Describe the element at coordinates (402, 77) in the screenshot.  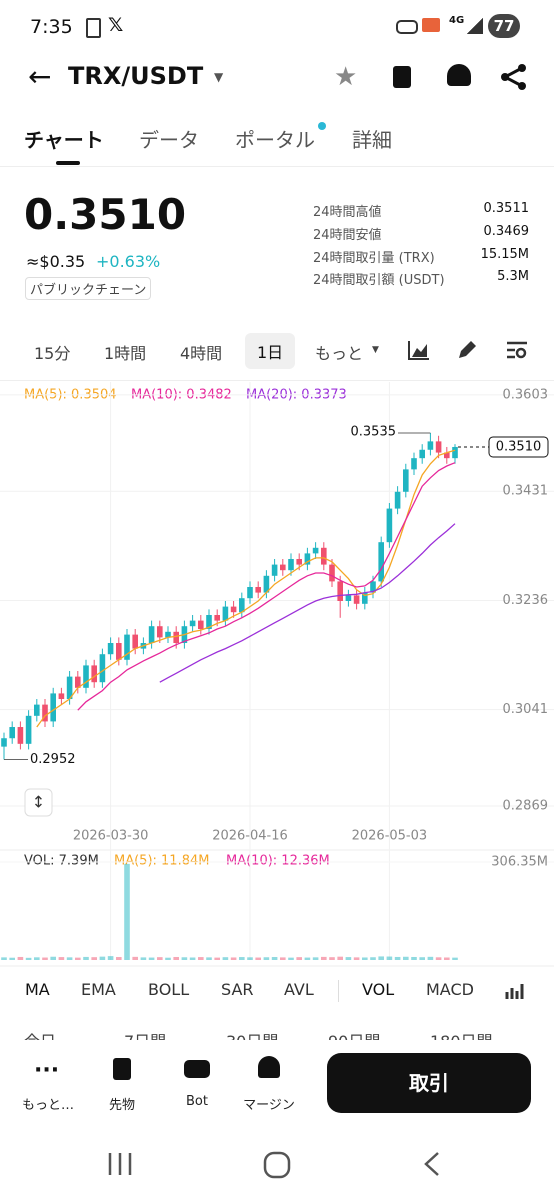
I see `notes-button` at that location.